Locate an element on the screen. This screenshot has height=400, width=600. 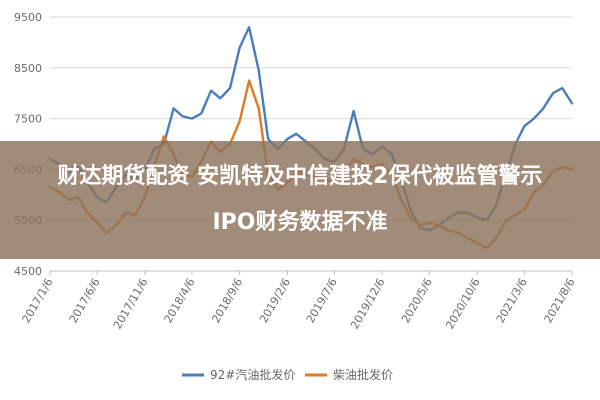
x-tick-label-6: 2019/7/6 is located at coordinates (322, 300).